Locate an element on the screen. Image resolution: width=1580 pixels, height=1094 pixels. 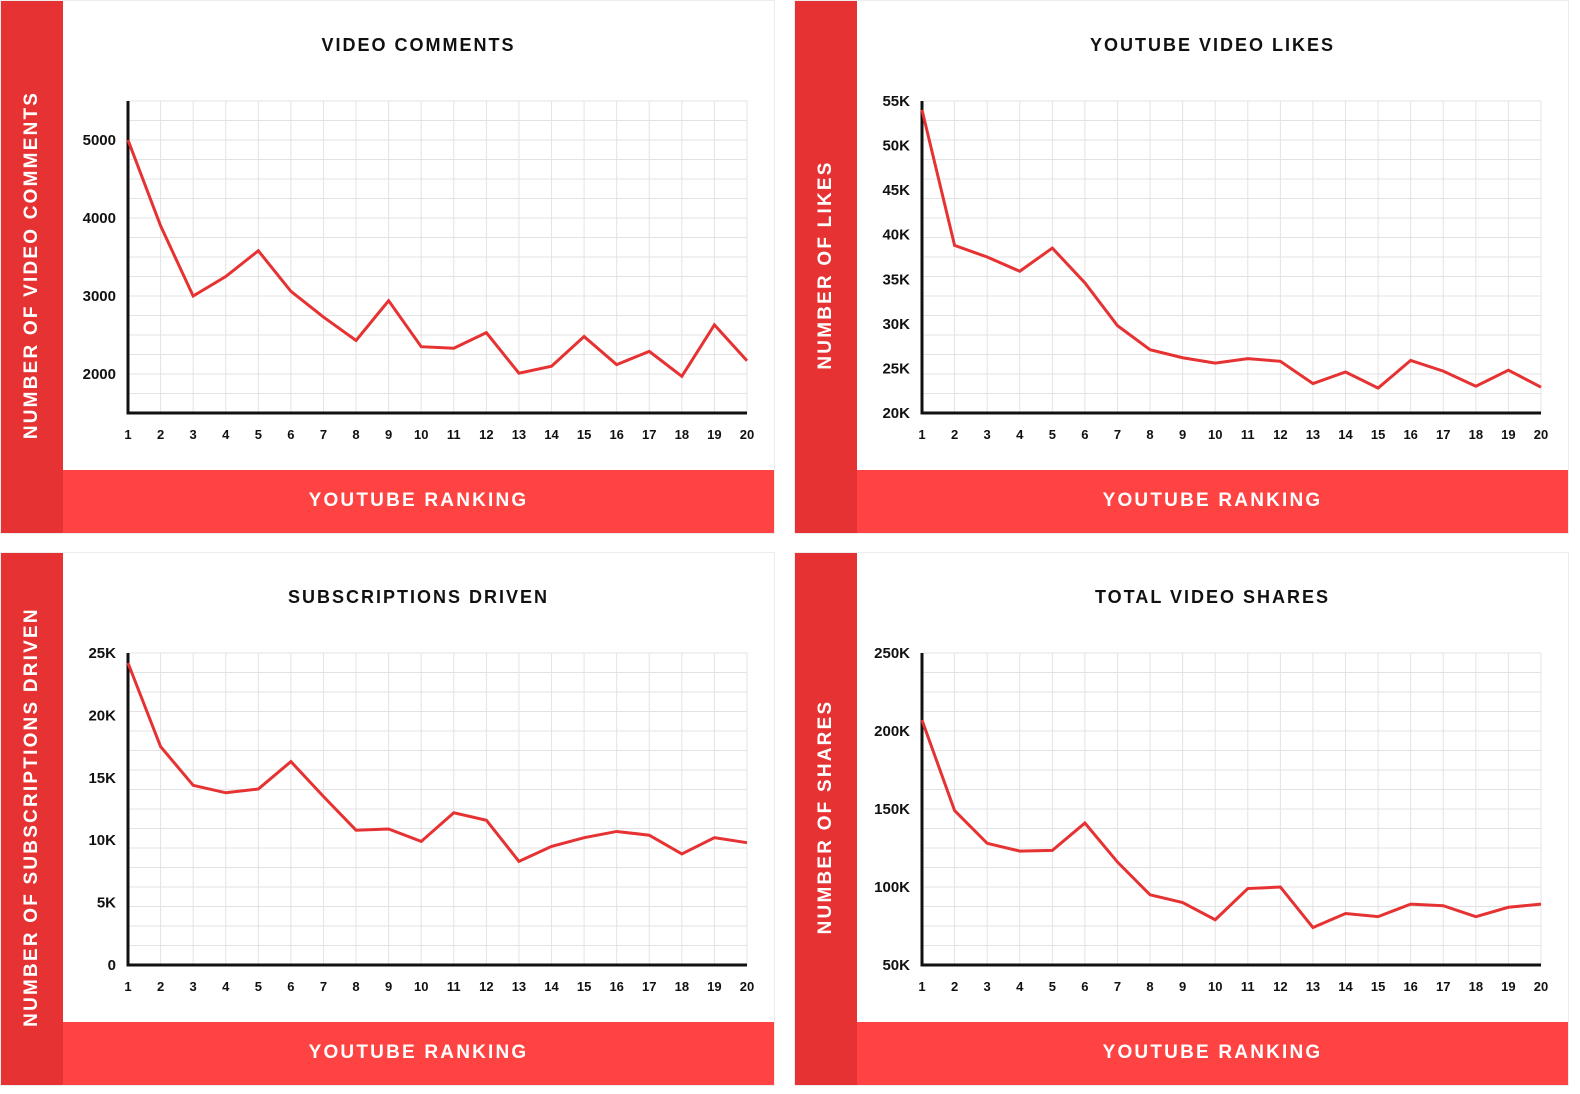
y-axis-band: NUMBER OF LIKES is located at coordinates (826, 267).